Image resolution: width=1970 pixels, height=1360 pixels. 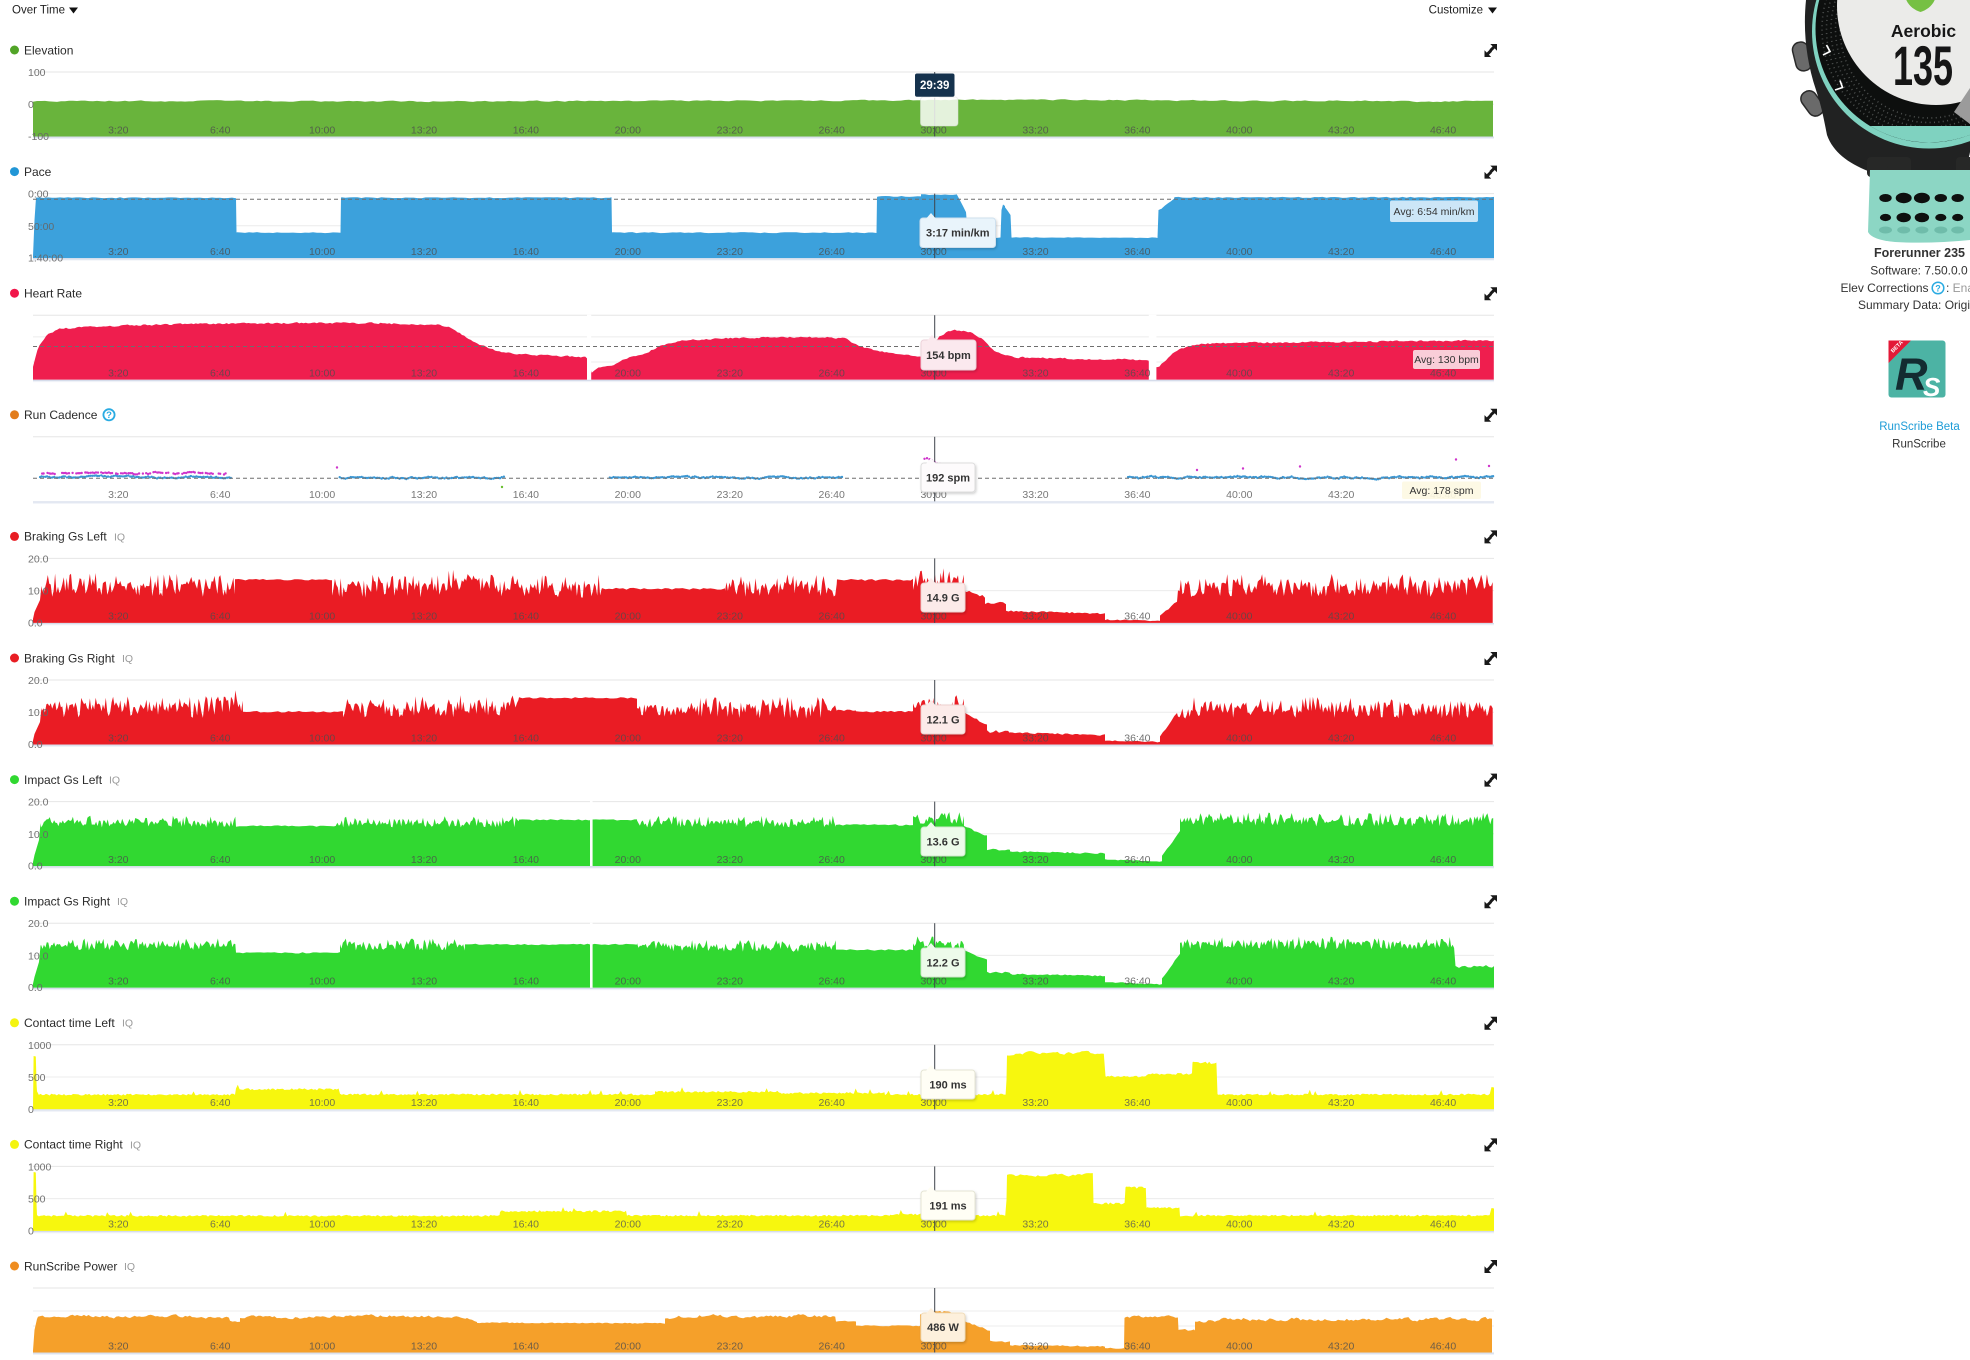 I want to click on svg-text: Software: 7.50.0.0, so click(x=1919, y=271).